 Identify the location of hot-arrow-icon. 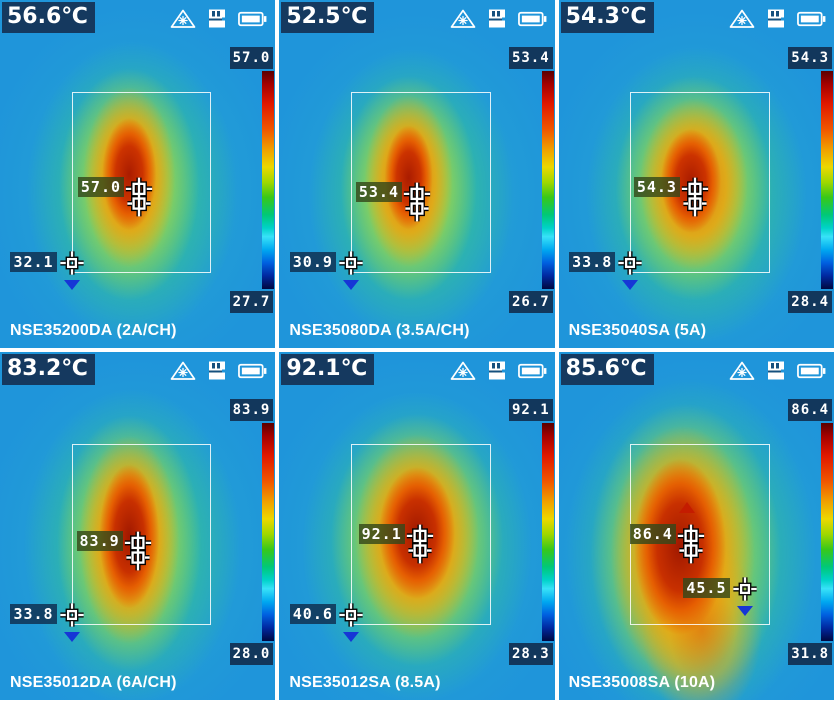
(686, 507).